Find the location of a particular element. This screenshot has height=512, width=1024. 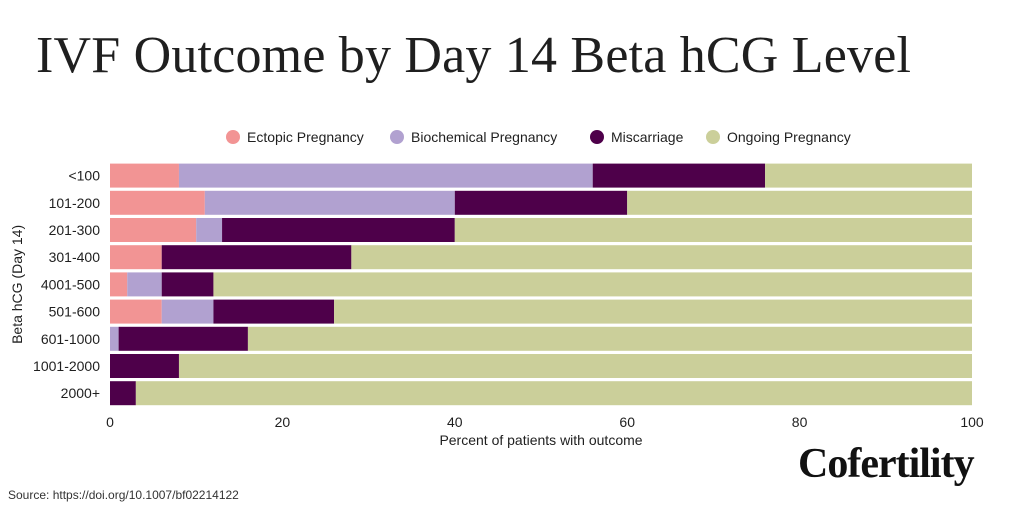

x-axis-label: Percent of patients with outcome is located at coordinates (540, 440).